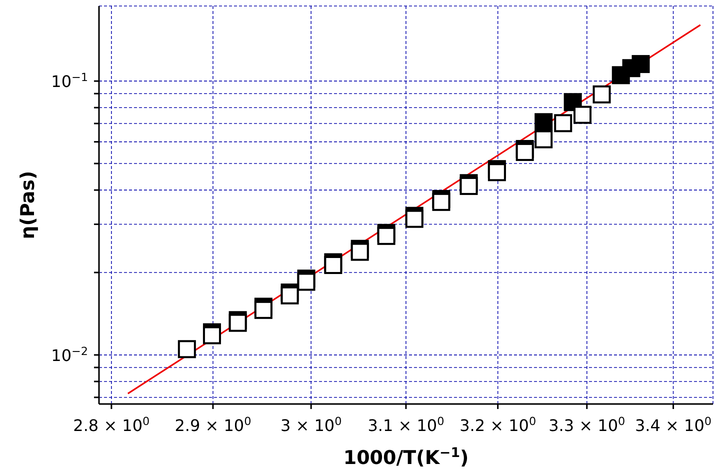 Image resolution: width=715 pixels, height=472 pixels. I want to click on y-tick-label: 10$^{−1}$, so click(69, 81).